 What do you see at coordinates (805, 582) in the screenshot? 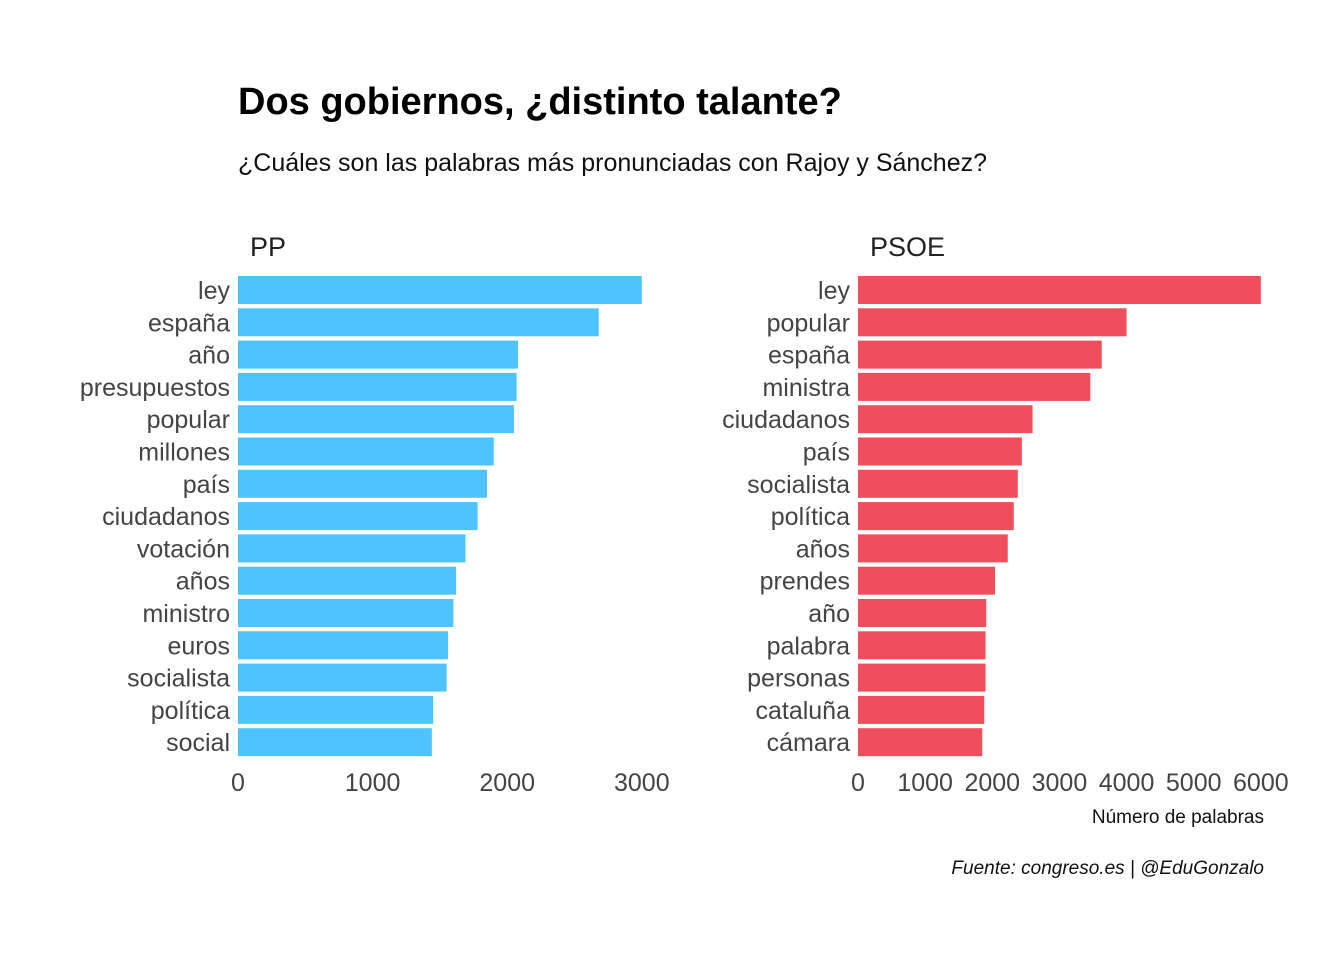
I see `category-label: prendes` at bounding box center [805, 582].